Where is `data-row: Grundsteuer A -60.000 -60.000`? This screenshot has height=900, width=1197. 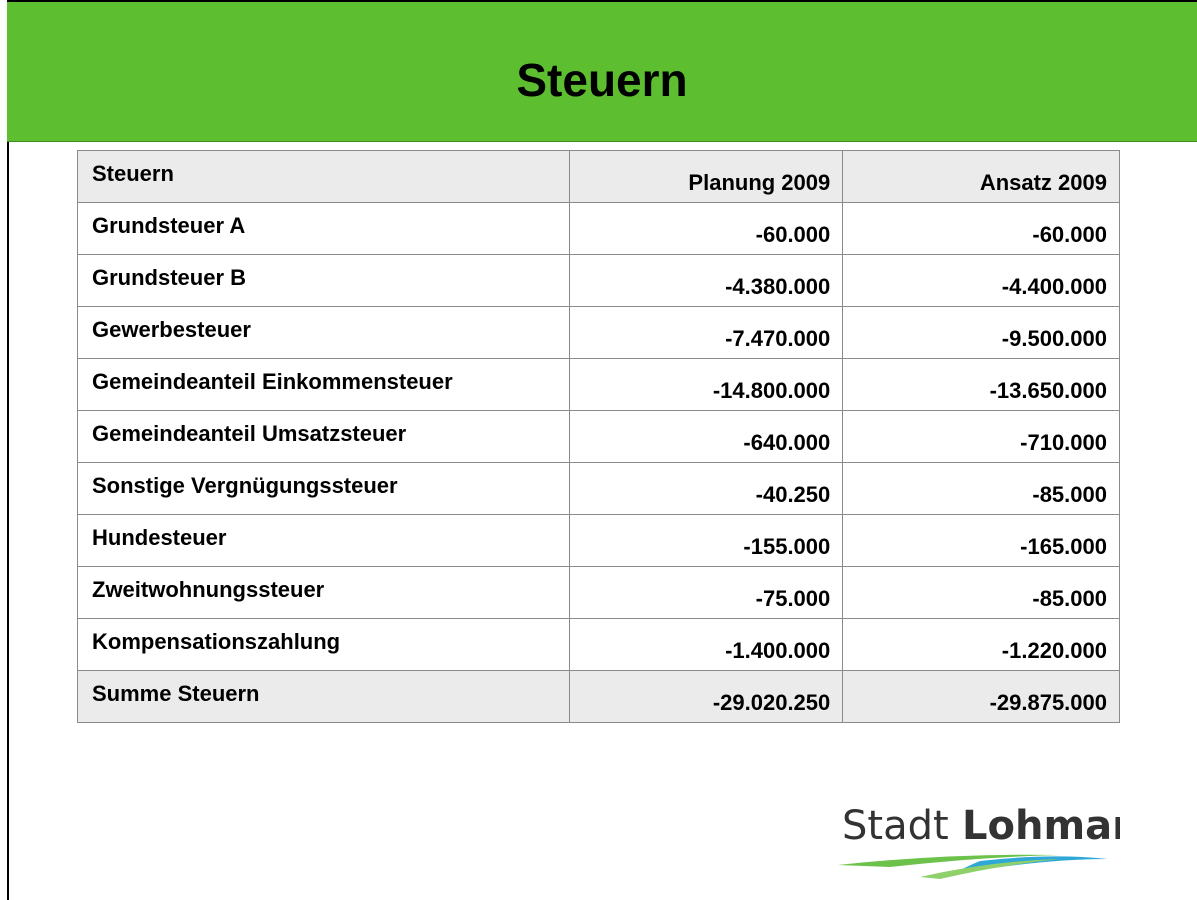 data-row: Grundsteuer A -60.000 -60.000 is located at coordinates (598, 228).